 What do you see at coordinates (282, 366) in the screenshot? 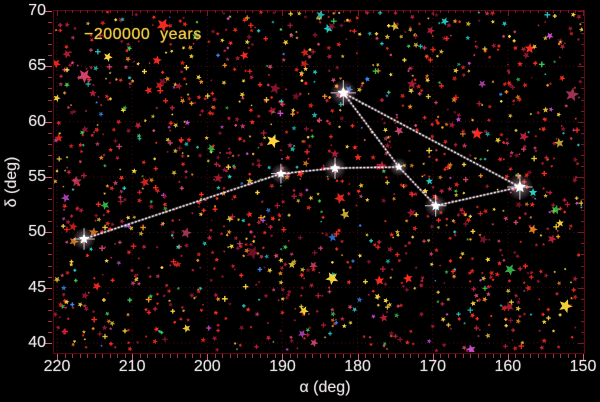
I see `x-tick-label: 190` at bounding box center [282, 366].